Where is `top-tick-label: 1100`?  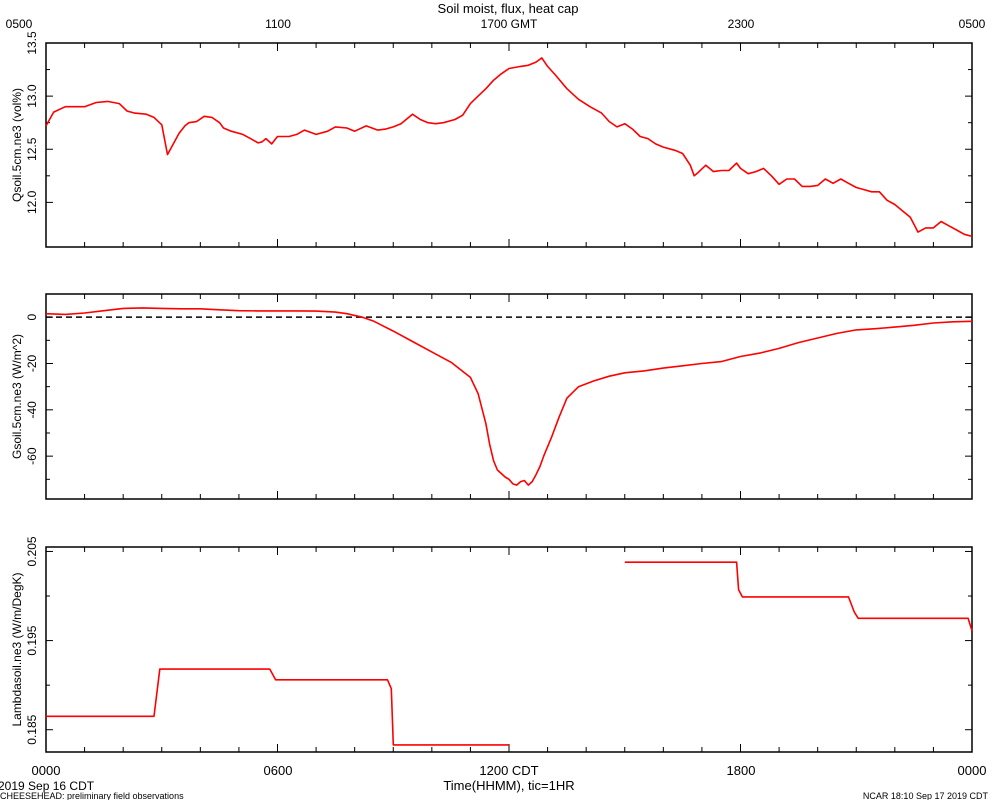
top-tick-label: 1100 is located at coordinates (278, 24).